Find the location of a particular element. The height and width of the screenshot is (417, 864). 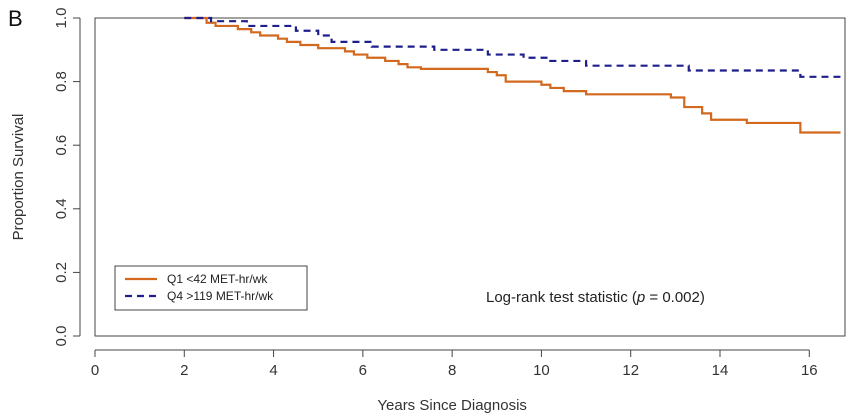

log-rank-annotation: Log-rank test statistic (p = 0.002) is located at coordinates (595, 297).